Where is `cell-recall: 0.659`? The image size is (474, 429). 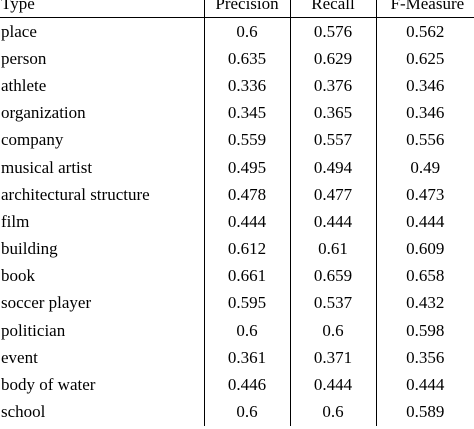 cell-recall: 0.659 is located at coordinates (332, 276).